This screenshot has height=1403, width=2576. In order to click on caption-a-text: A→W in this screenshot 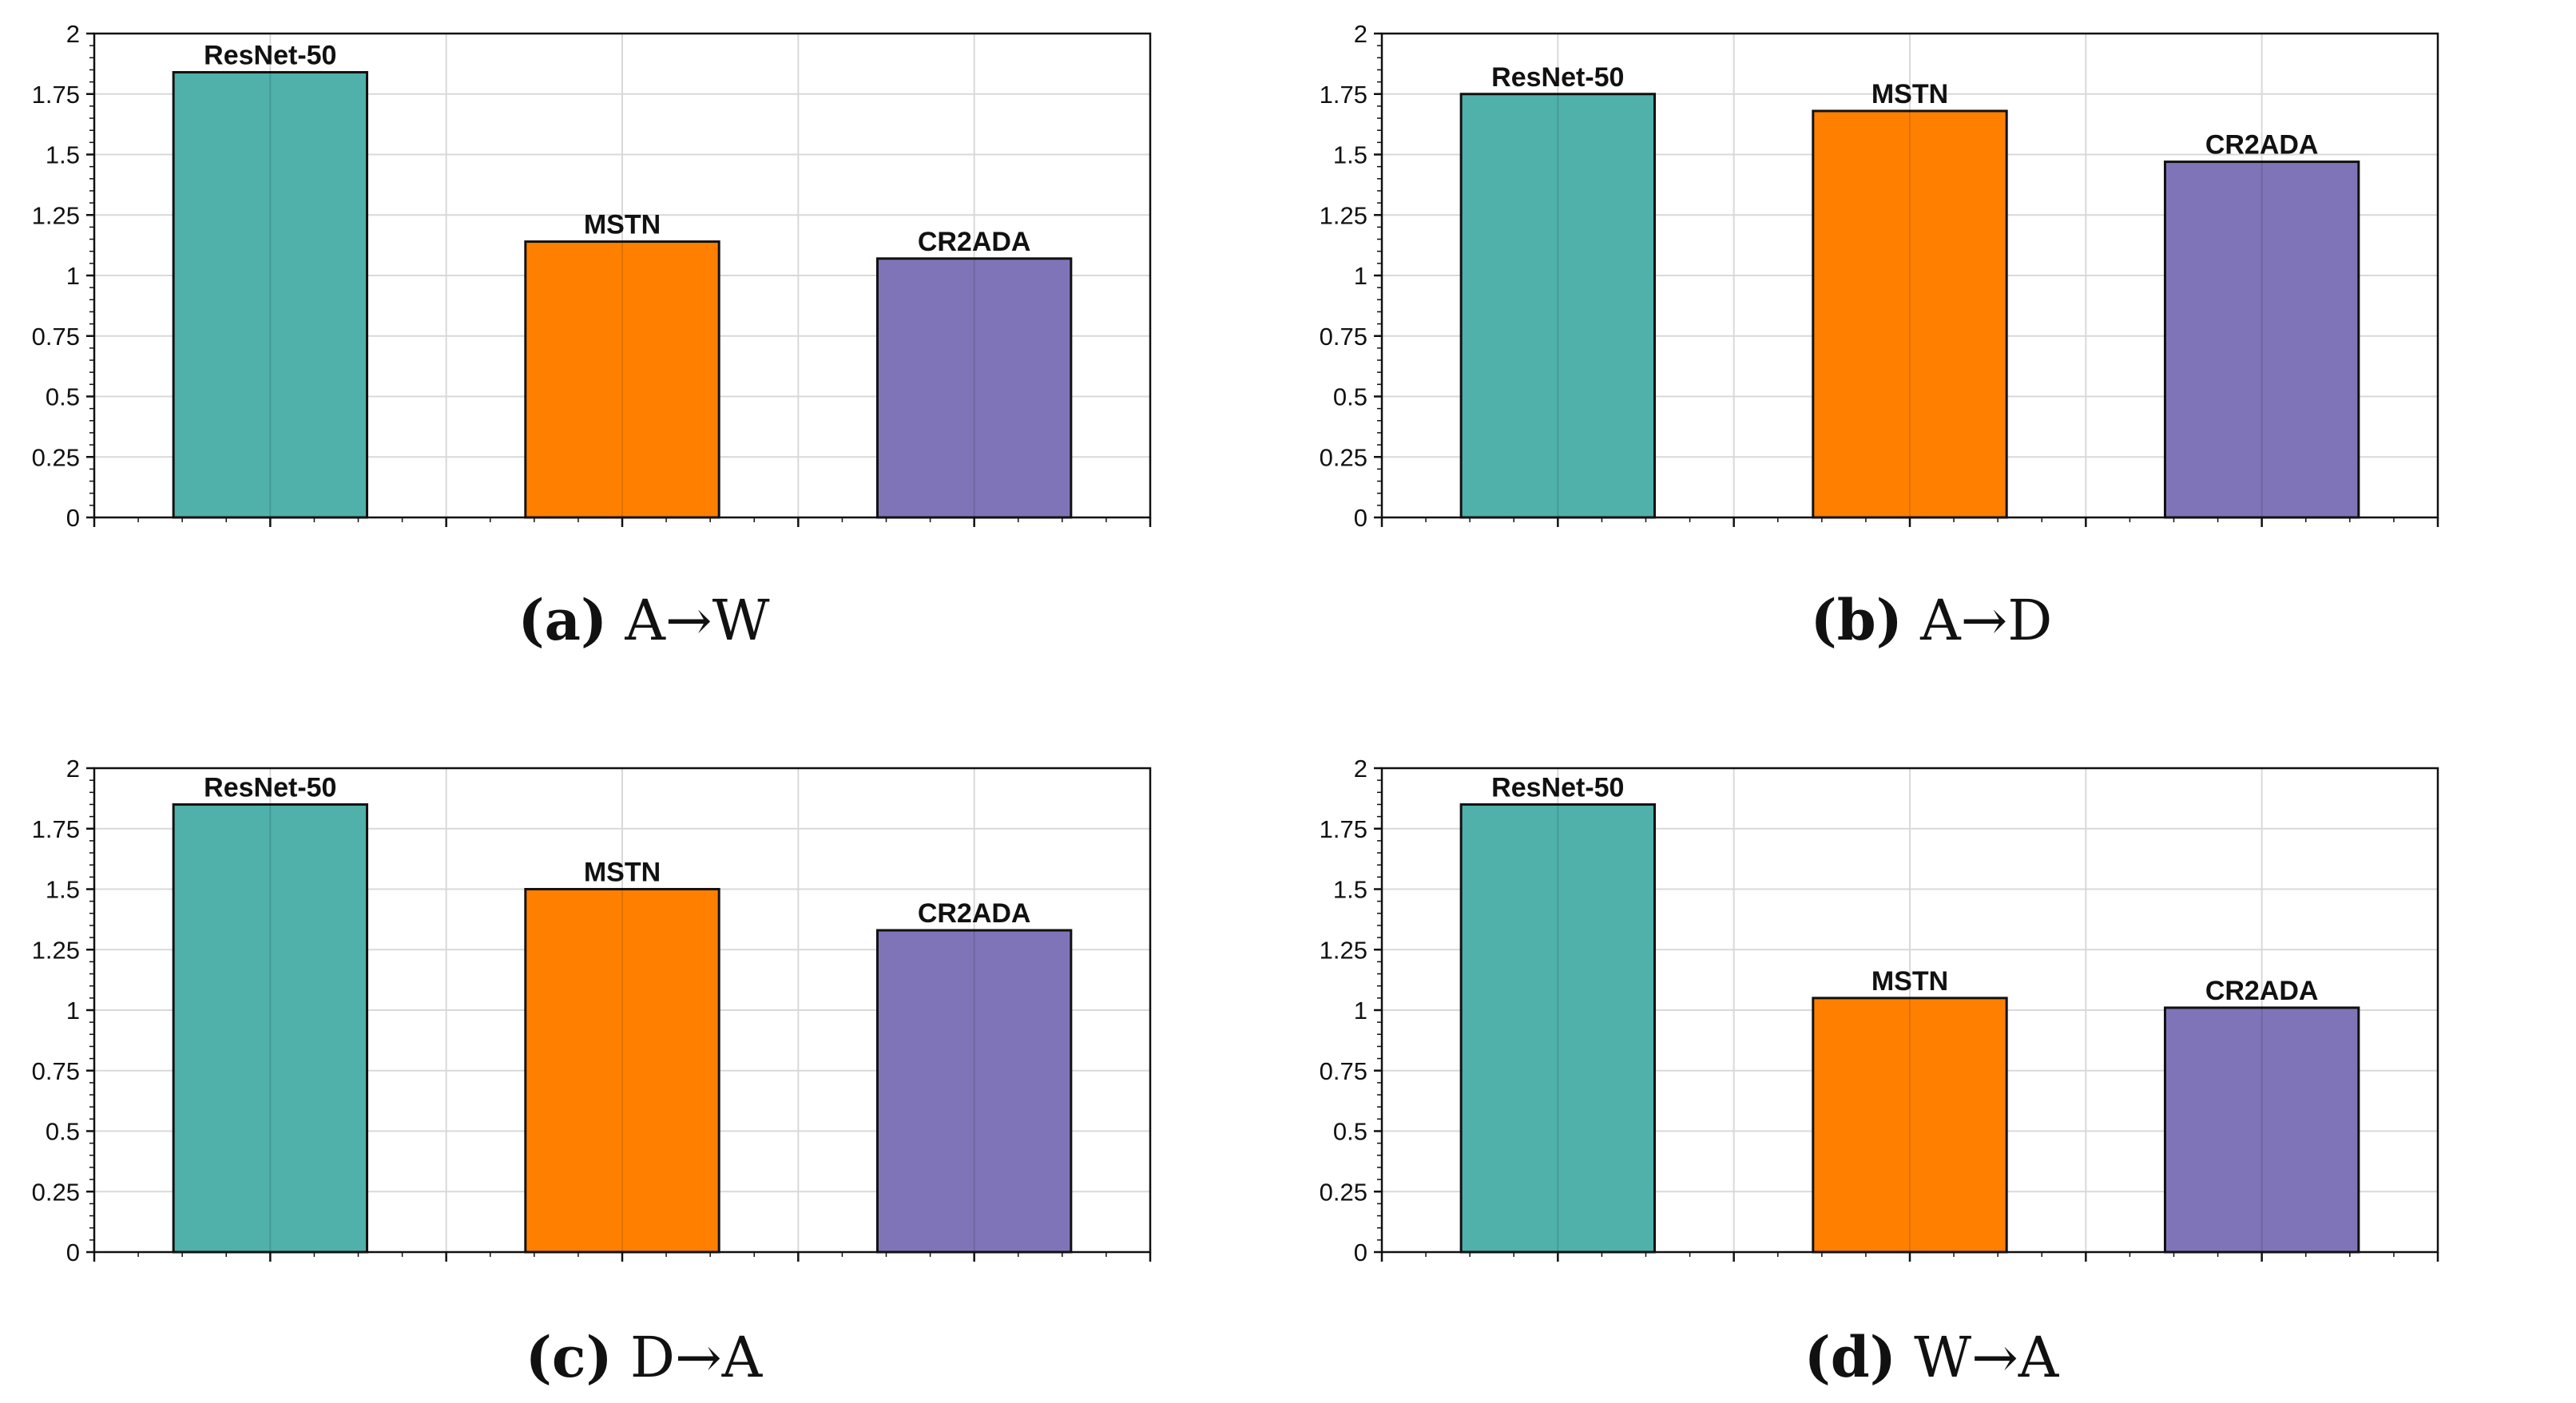, I will do `click(697, 620)`.